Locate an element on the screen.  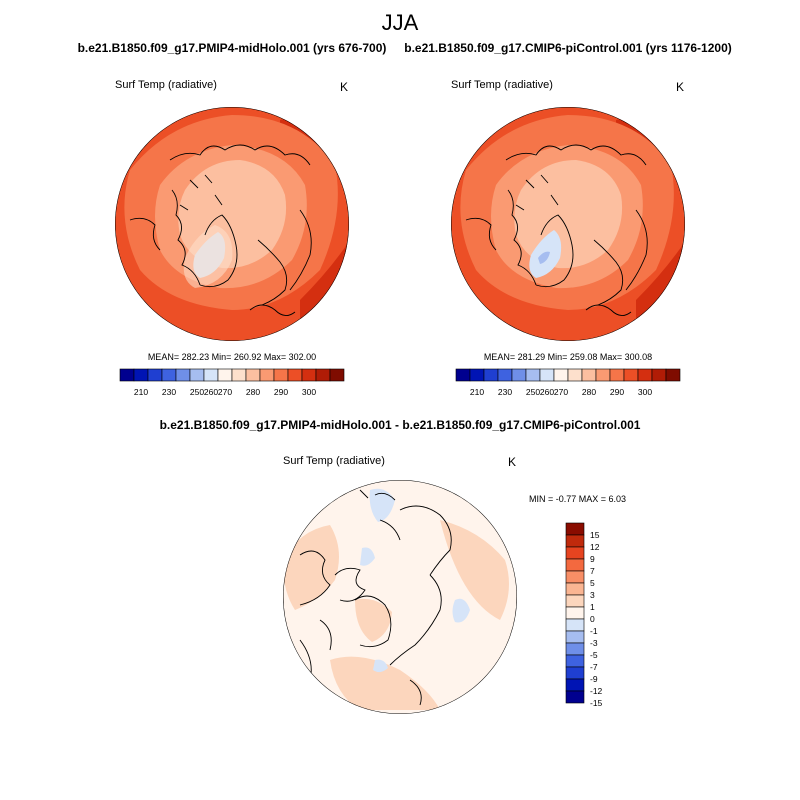
left-map-field is located at coordinates (232, 224).